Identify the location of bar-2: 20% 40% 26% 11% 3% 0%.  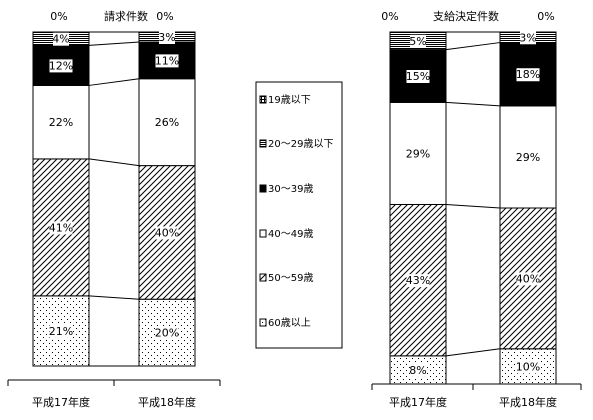
(167, 188).